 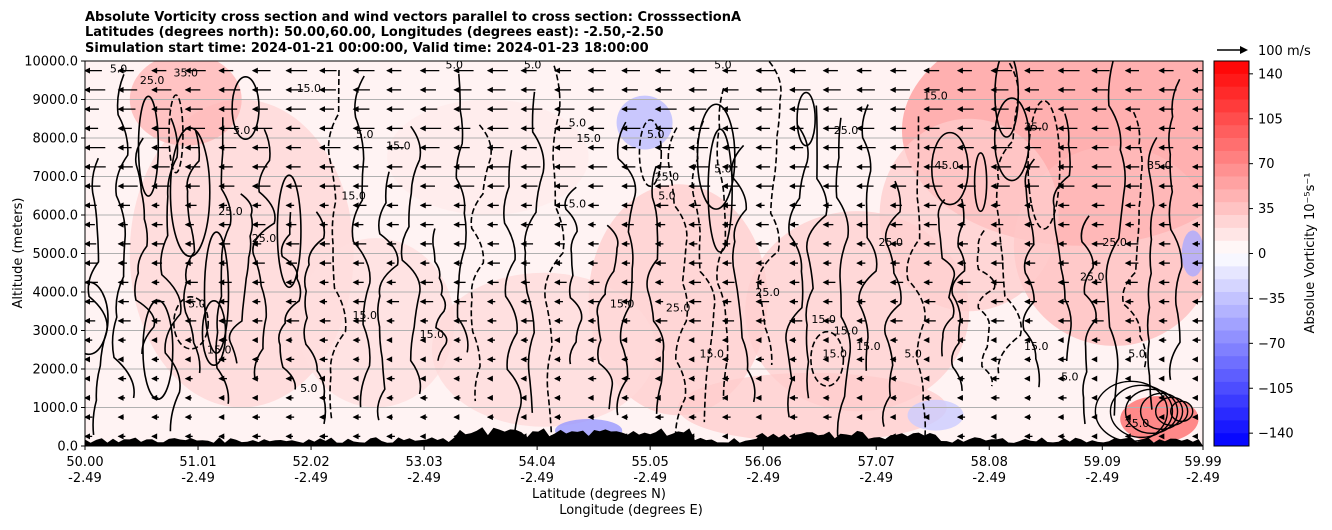 What do you see at coordinates (1102, 462) in the screenshot?
I see `x-tick-label-lat-9: 59.09` at bounding box center [1102, 462].